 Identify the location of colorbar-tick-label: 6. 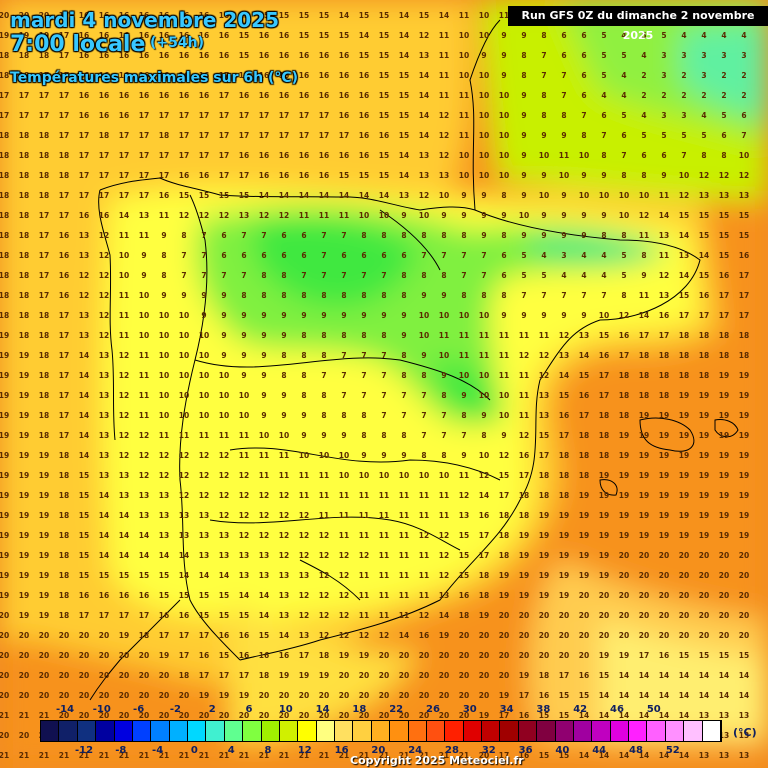
(249, 709).